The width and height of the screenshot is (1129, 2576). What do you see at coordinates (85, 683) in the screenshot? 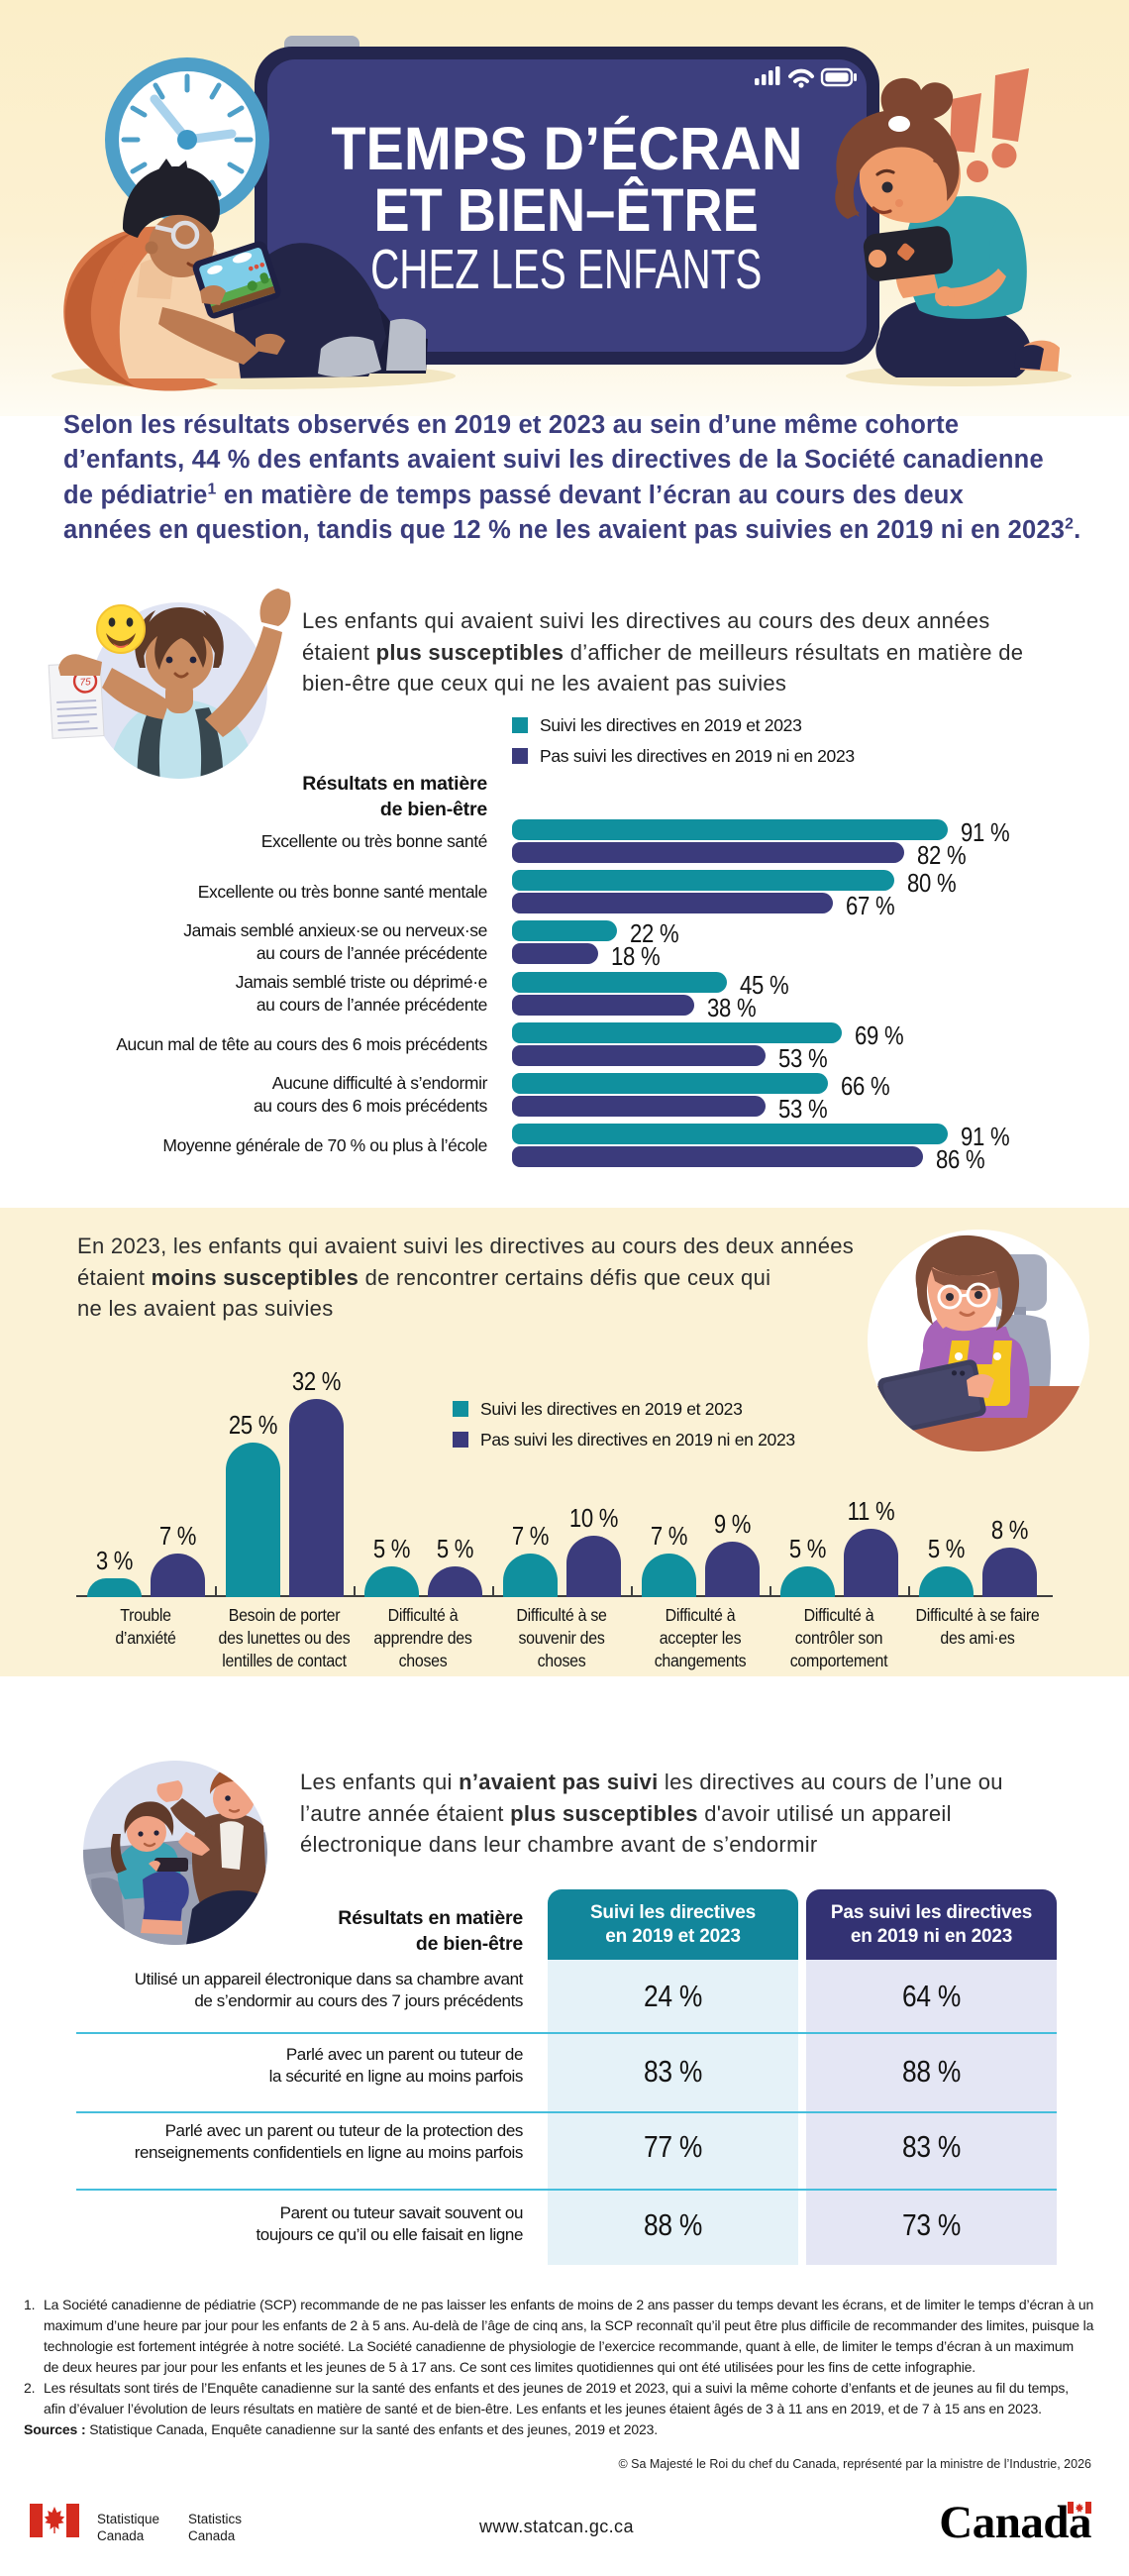
I see `svg-text: 75` at bounding box center [85, 683].